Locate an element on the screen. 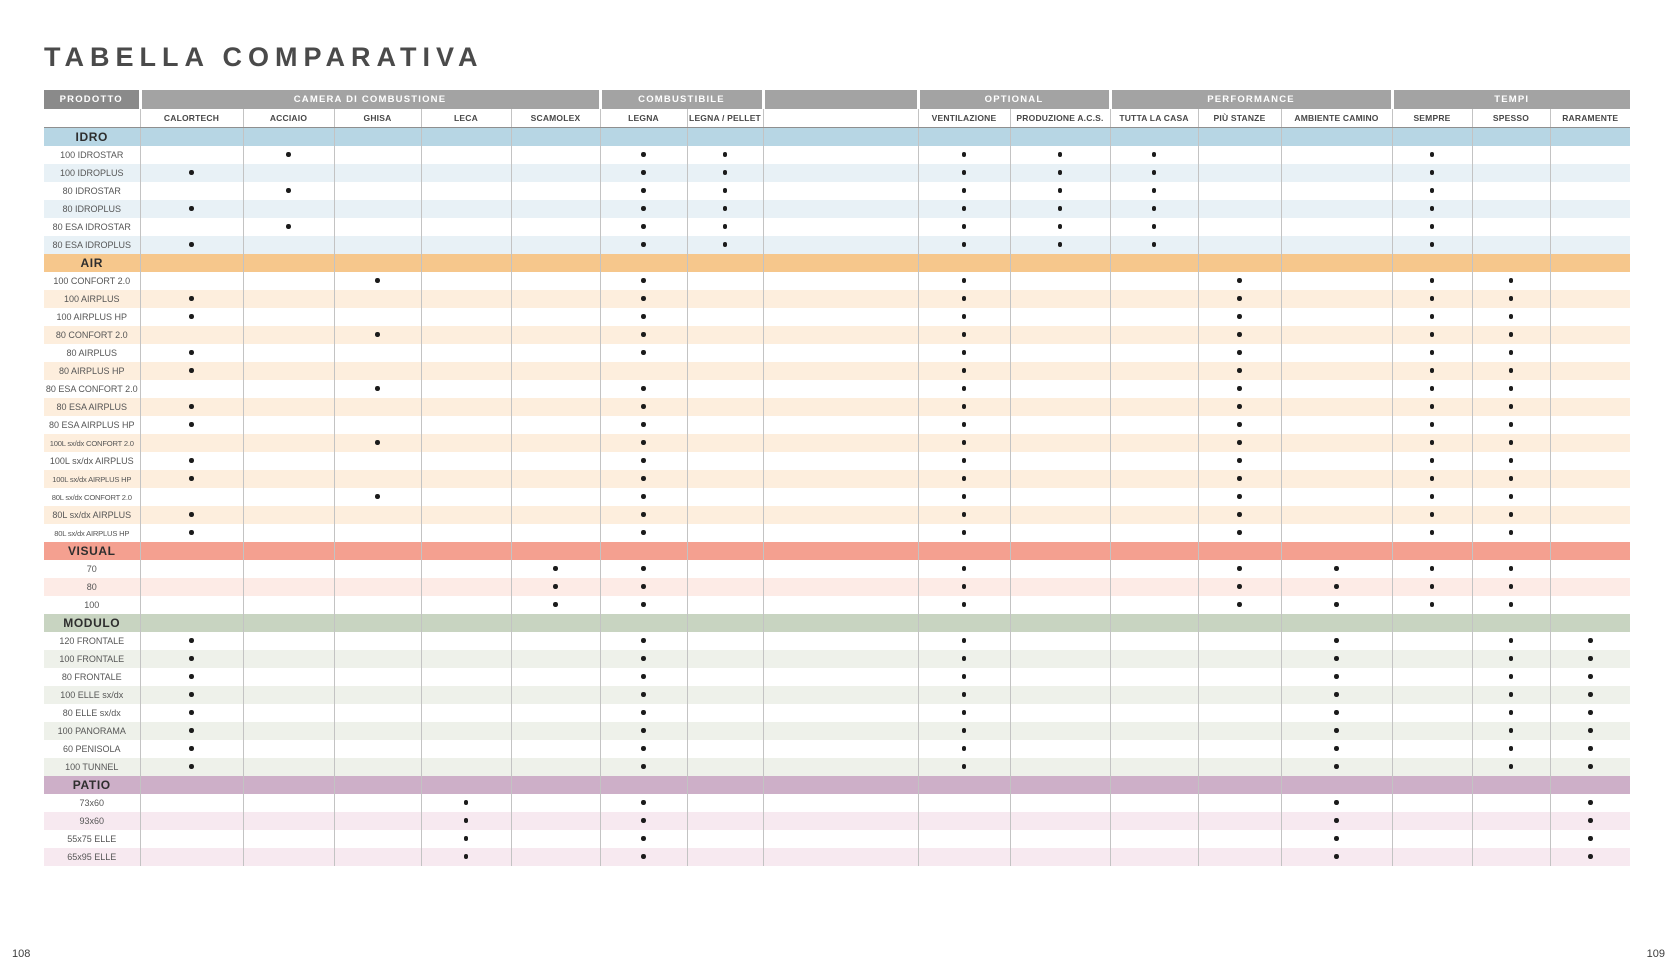  feature-cell-legna is located at coordinates (644, 443).